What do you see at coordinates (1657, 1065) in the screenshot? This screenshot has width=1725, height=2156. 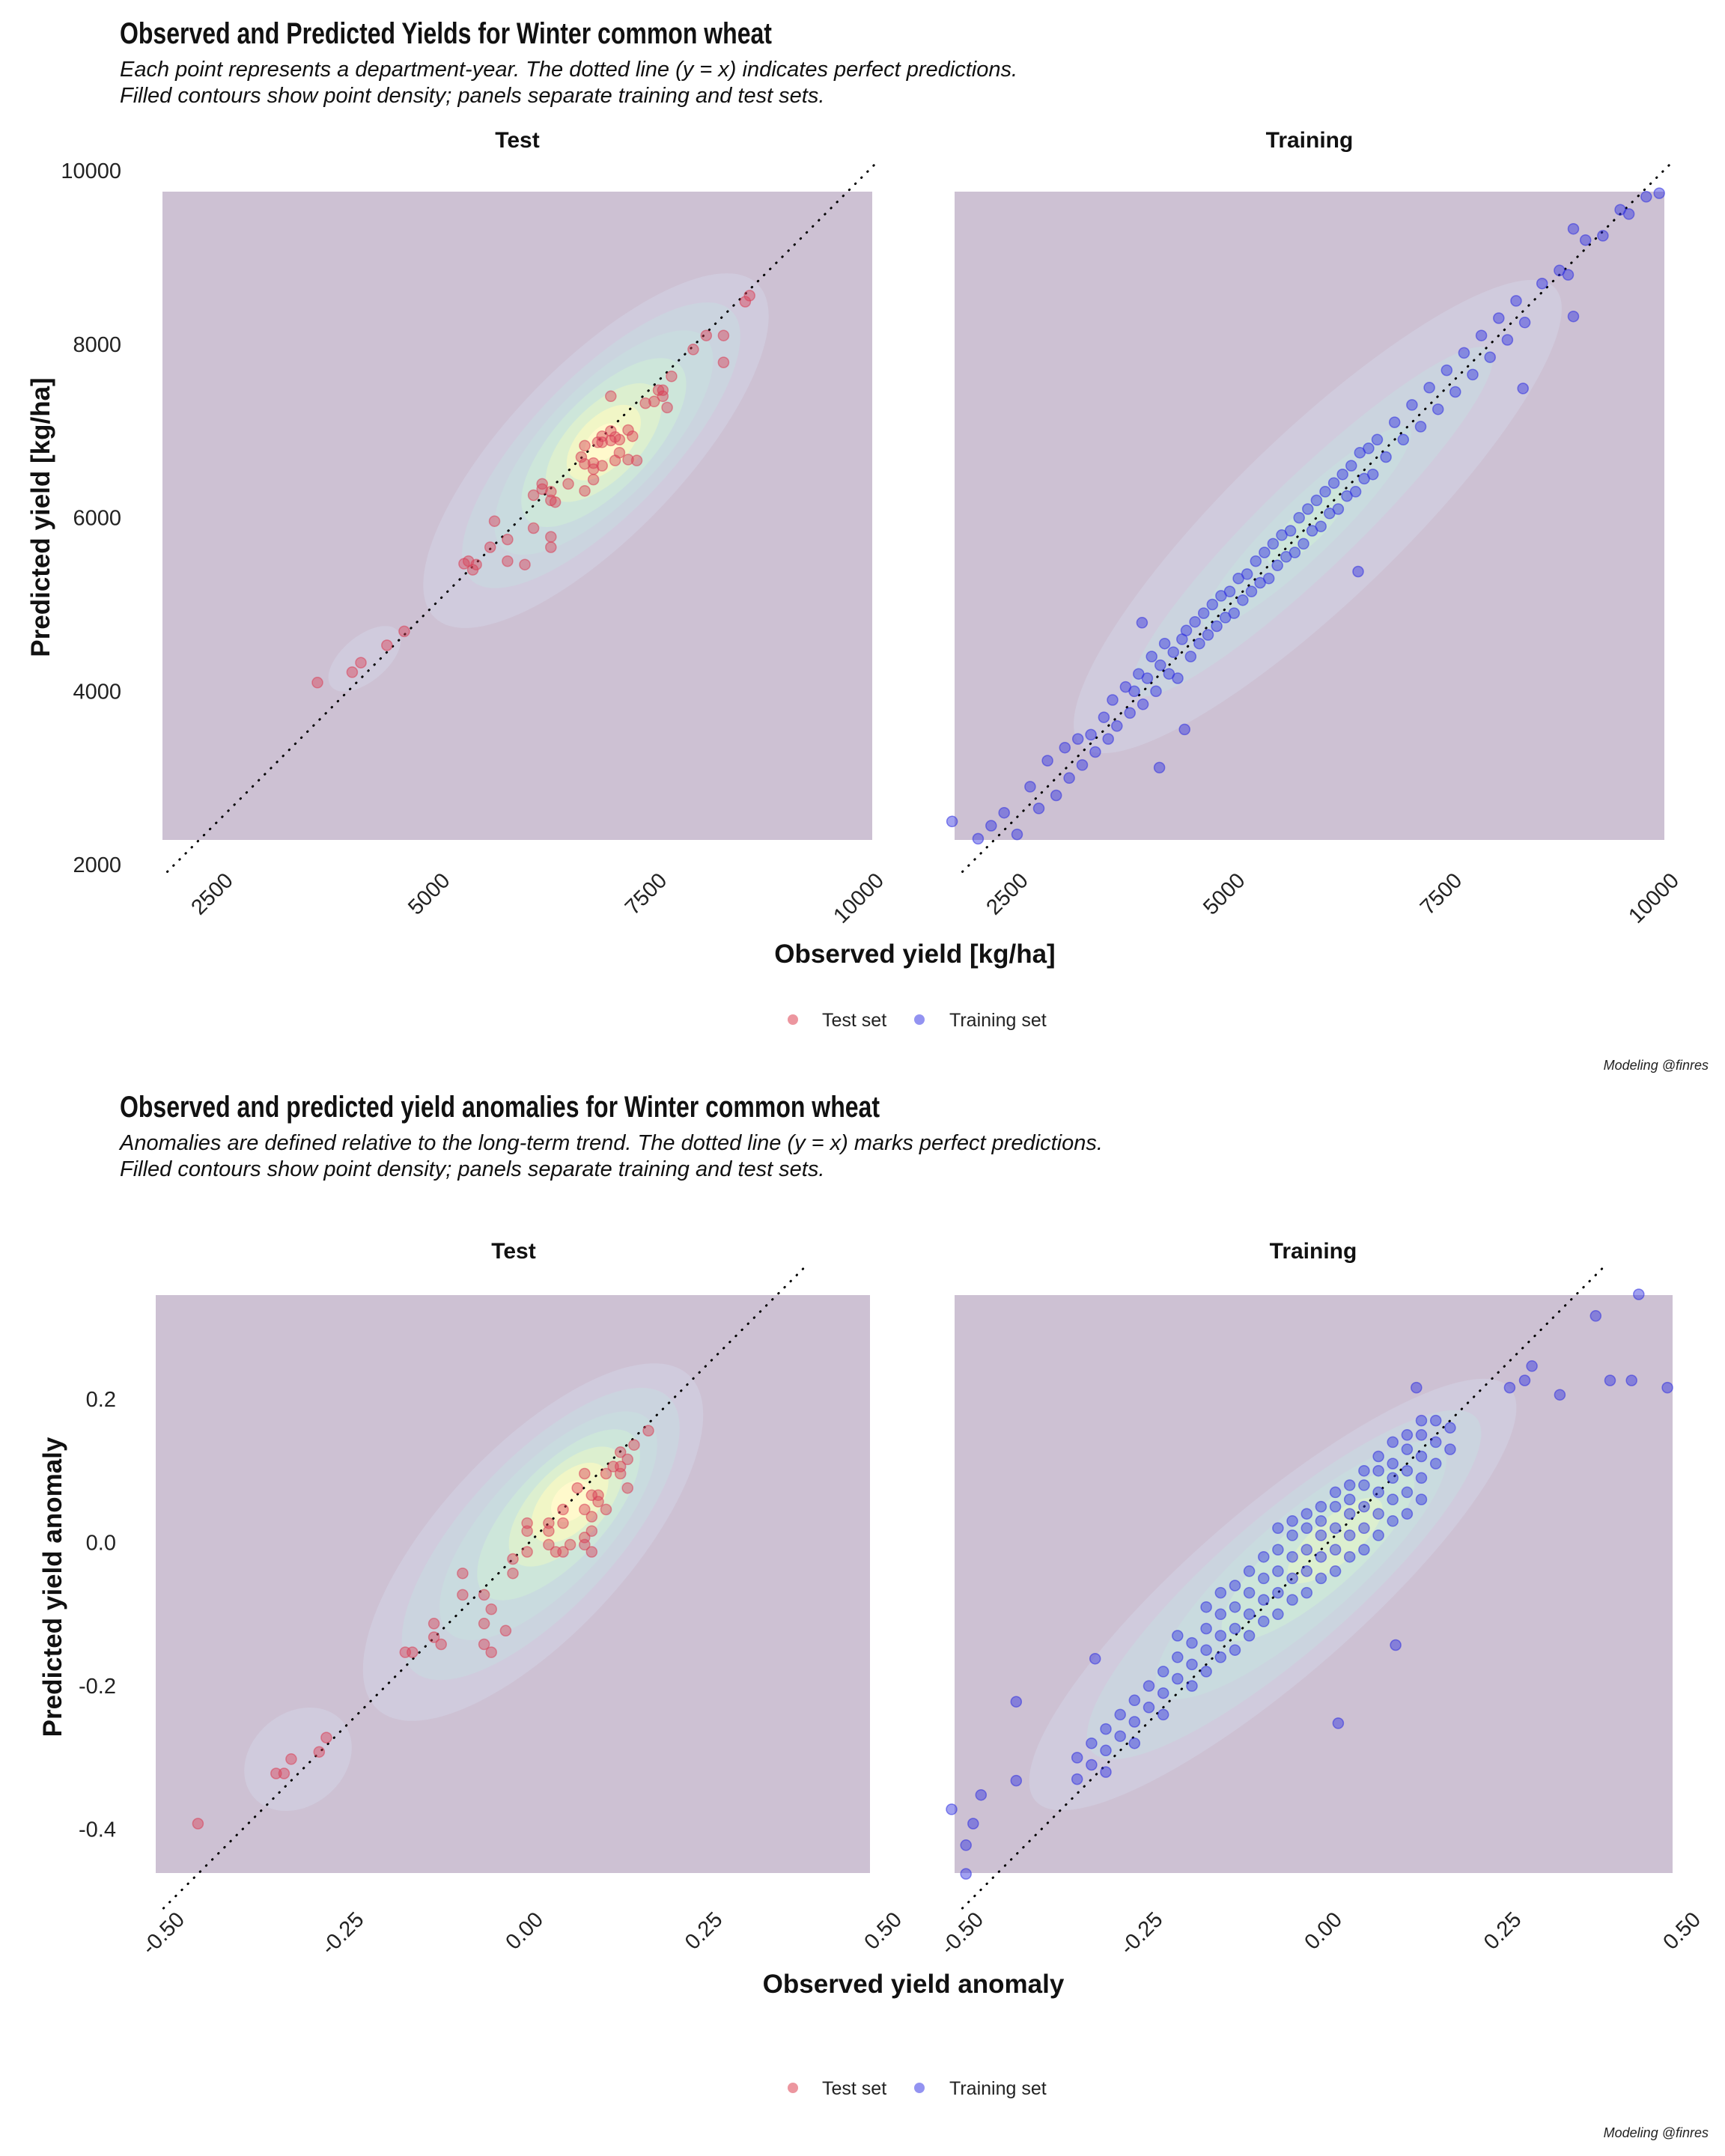 I see `chart1-caption: Modeling @finres` at bounding box center [1657, 1065].